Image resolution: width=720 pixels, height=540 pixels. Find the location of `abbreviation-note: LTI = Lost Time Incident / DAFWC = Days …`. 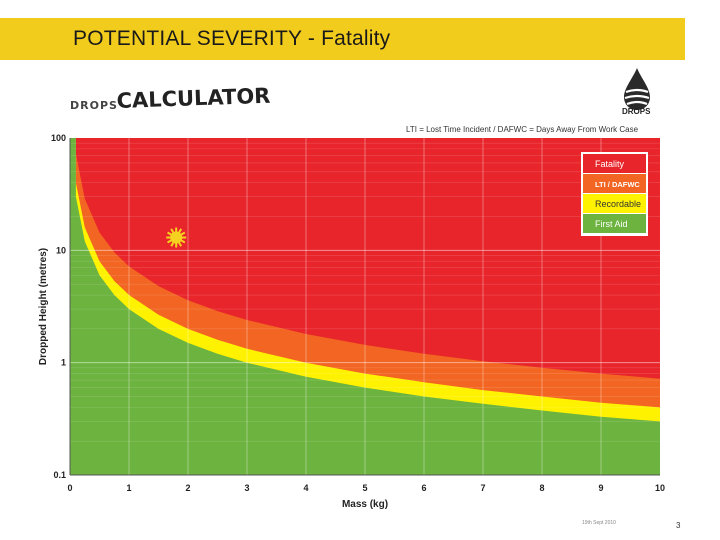

abbreviation-note: LTI = Lost Time Incident / DAFWC = Days … is located at coordinates (522, 129).